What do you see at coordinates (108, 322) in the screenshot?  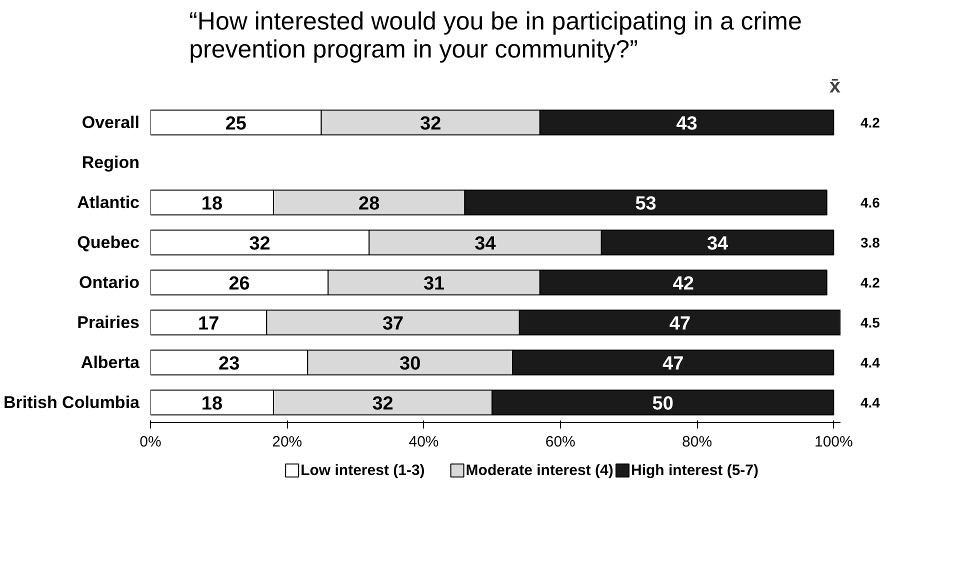 I see `y-tick-label: Prairies` at bounding box center [108, 322].